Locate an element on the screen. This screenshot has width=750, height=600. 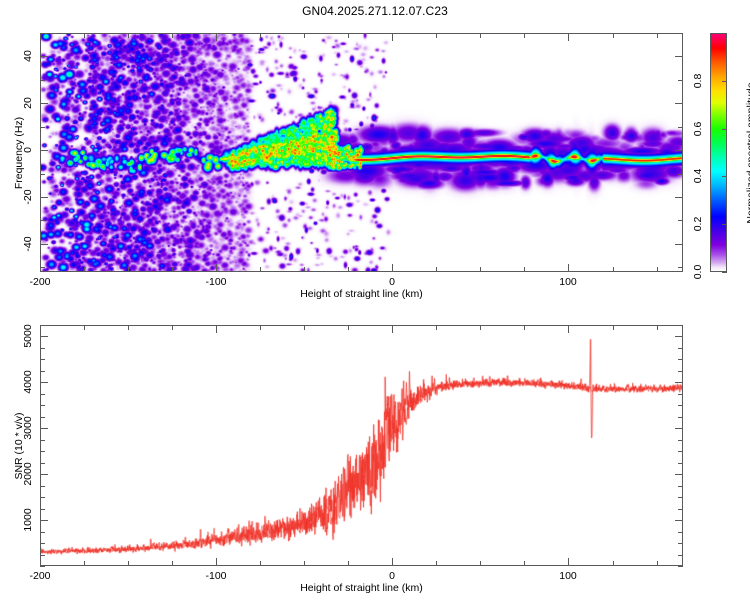
y-tick-label: 1000 is located at coordinates (28, 520).